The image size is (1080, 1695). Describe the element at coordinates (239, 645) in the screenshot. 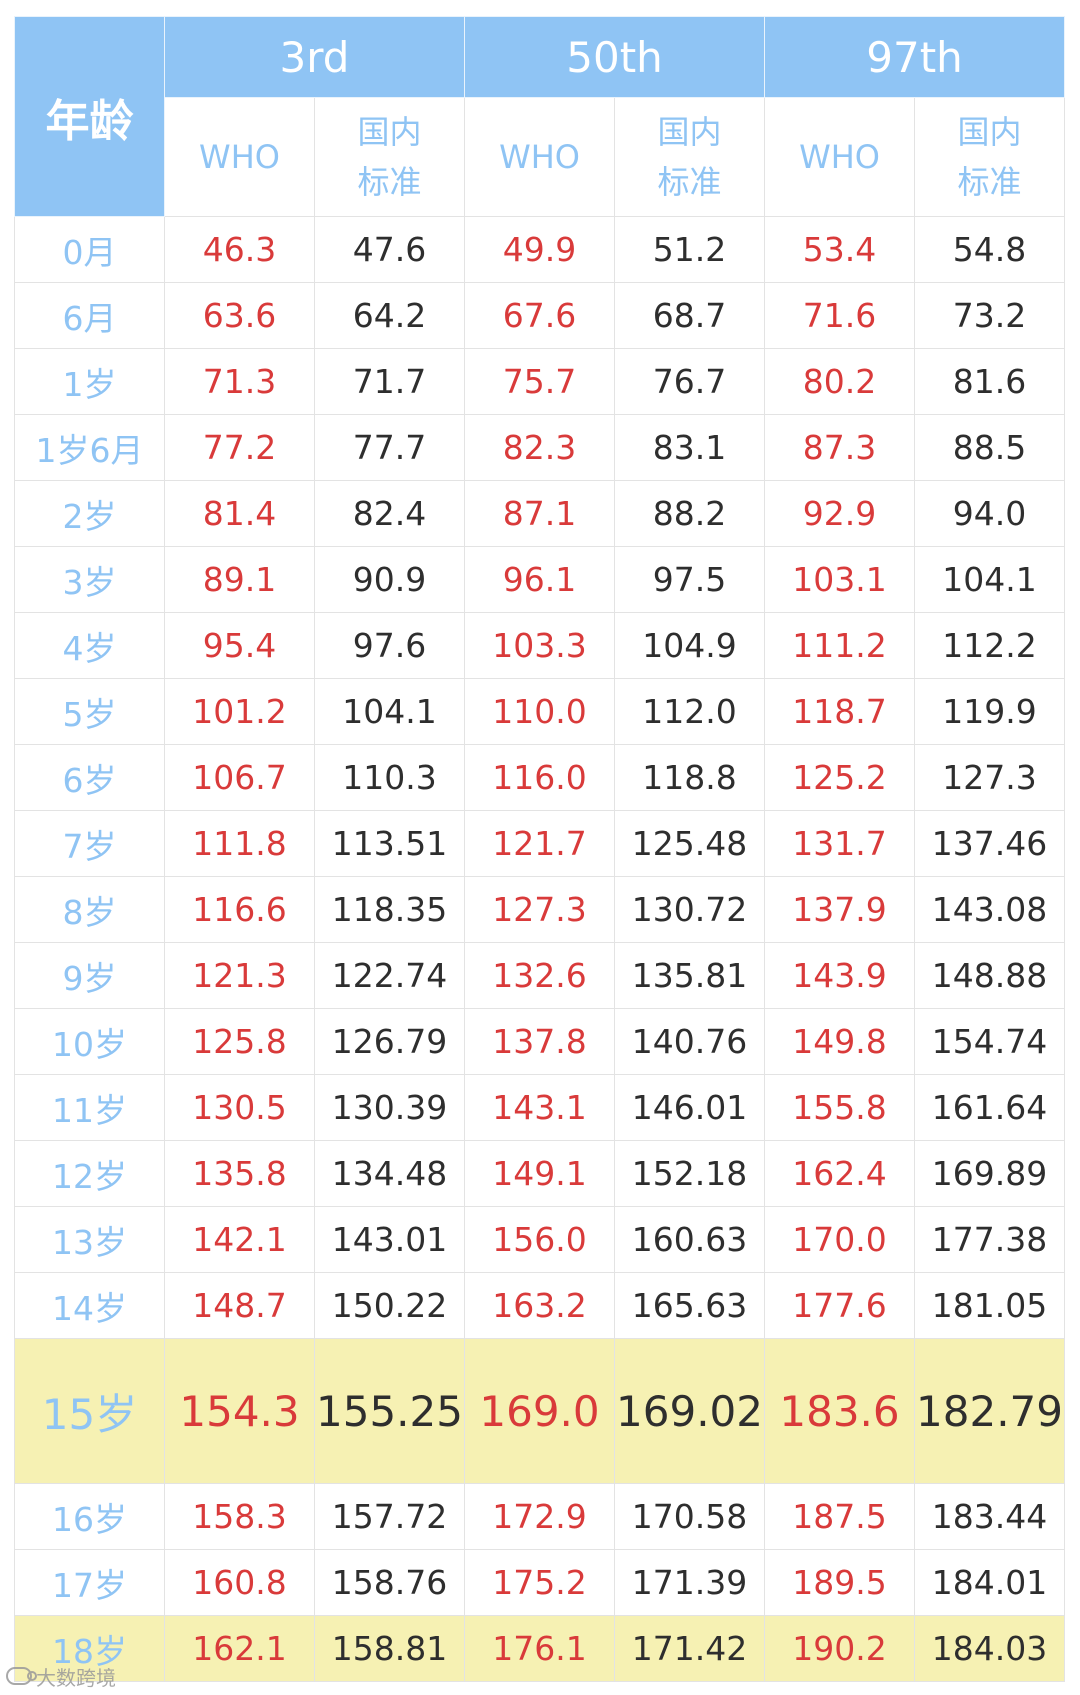

I see `who-value-cell: 95.4` at that location.